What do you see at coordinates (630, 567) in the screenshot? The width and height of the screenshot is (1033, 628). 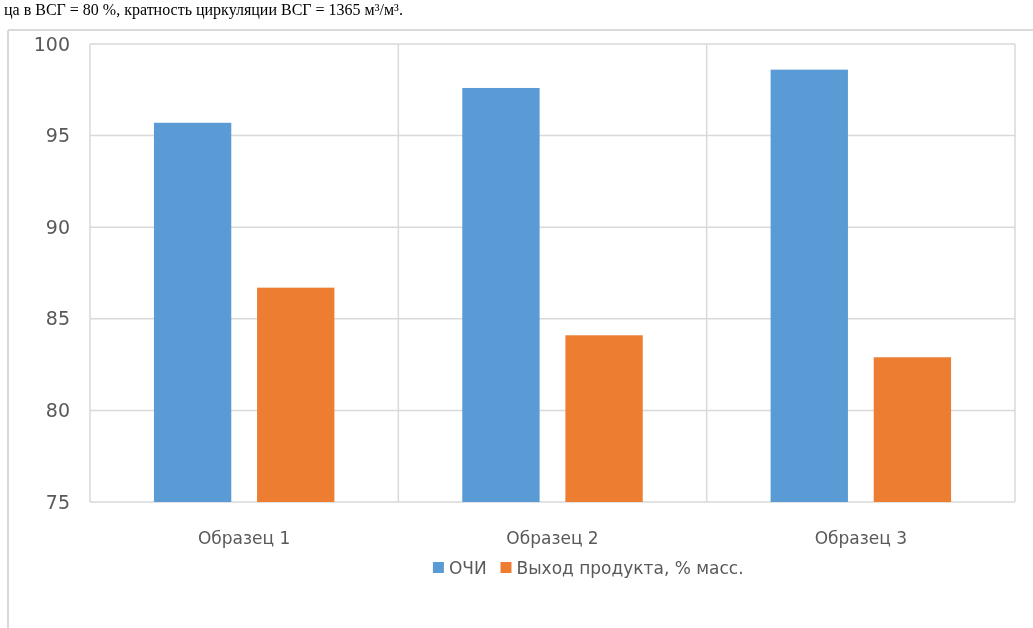 I see `legend-label: Выход продукта, % масс.` at bounding box center [630, 567].